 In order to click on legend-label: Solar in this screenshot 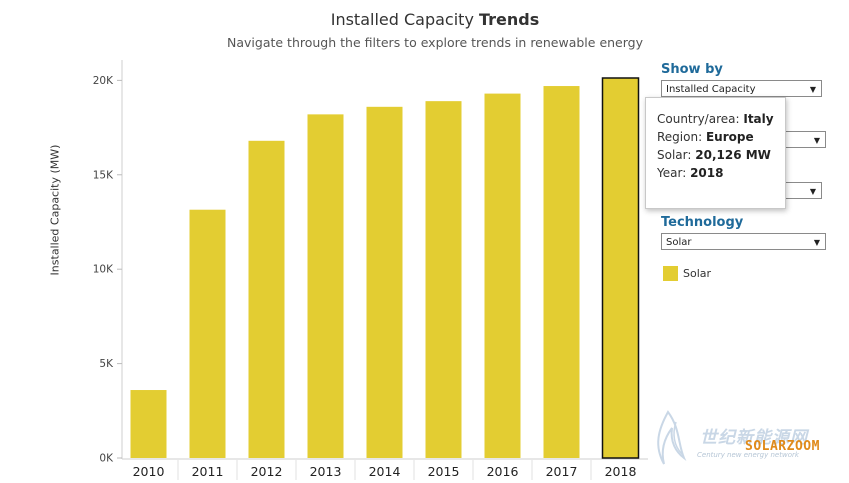, I will do `click(697, 273)`.